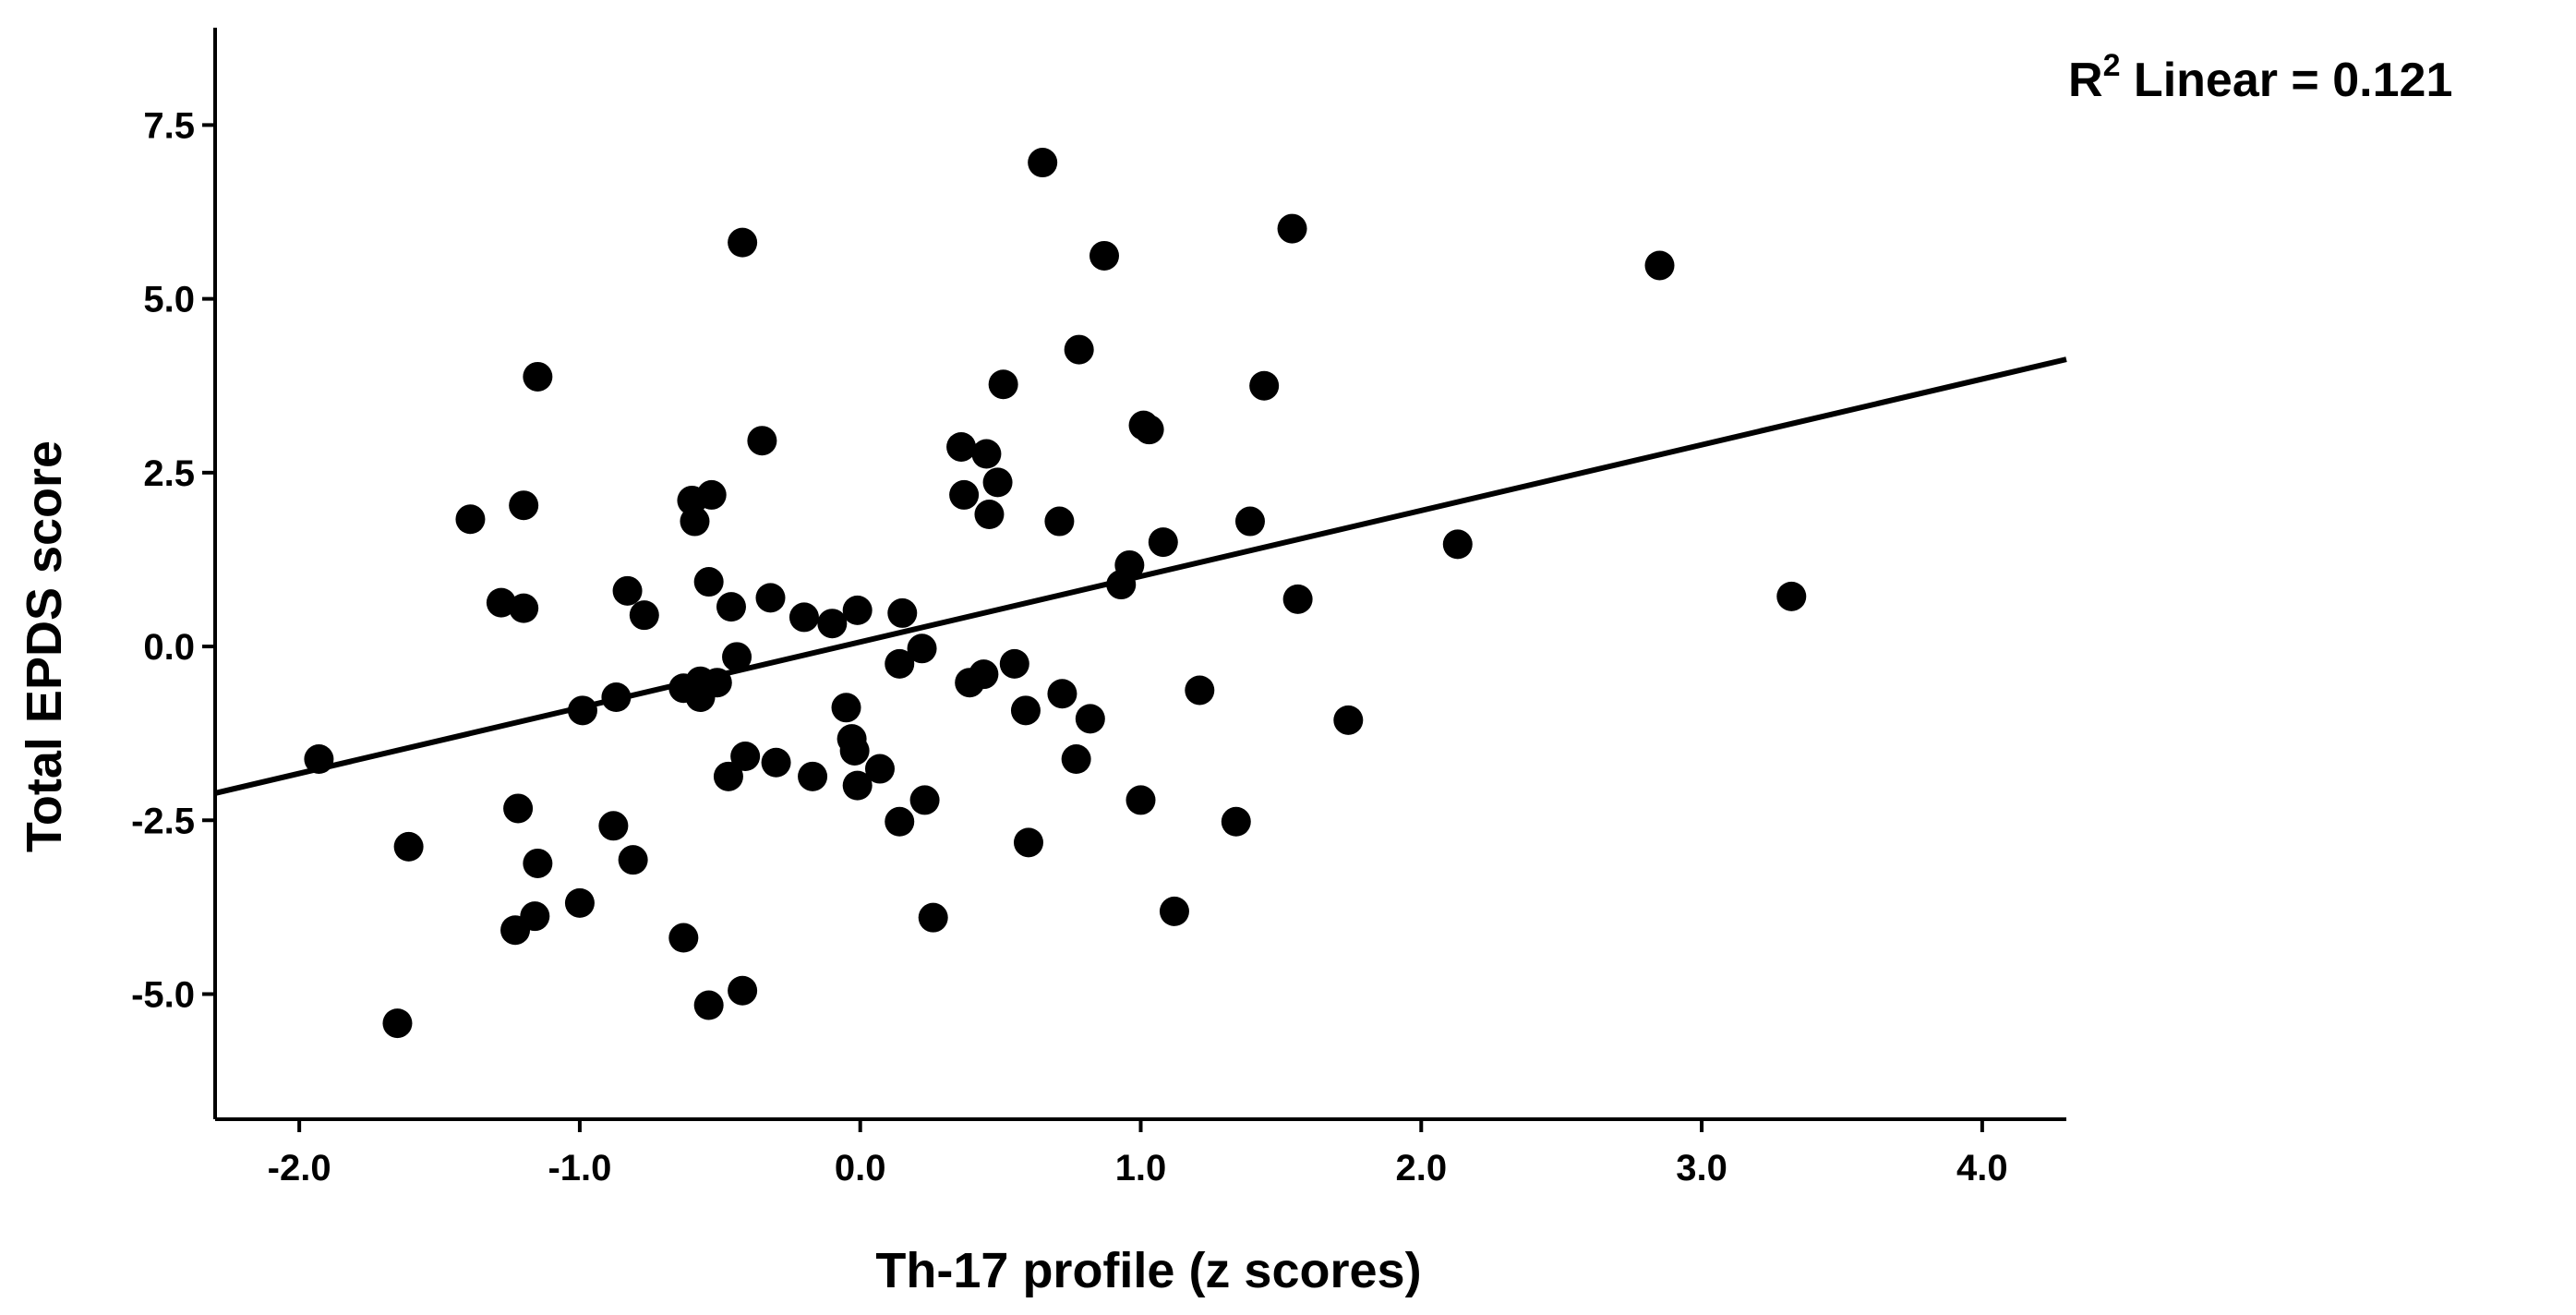 This screenshot has width=2576, height=1315. What do you see at coordinates (860, 1168) in the screenshot?
I see `x-tick-label: 0.0` at bounding box center [860, 1168].